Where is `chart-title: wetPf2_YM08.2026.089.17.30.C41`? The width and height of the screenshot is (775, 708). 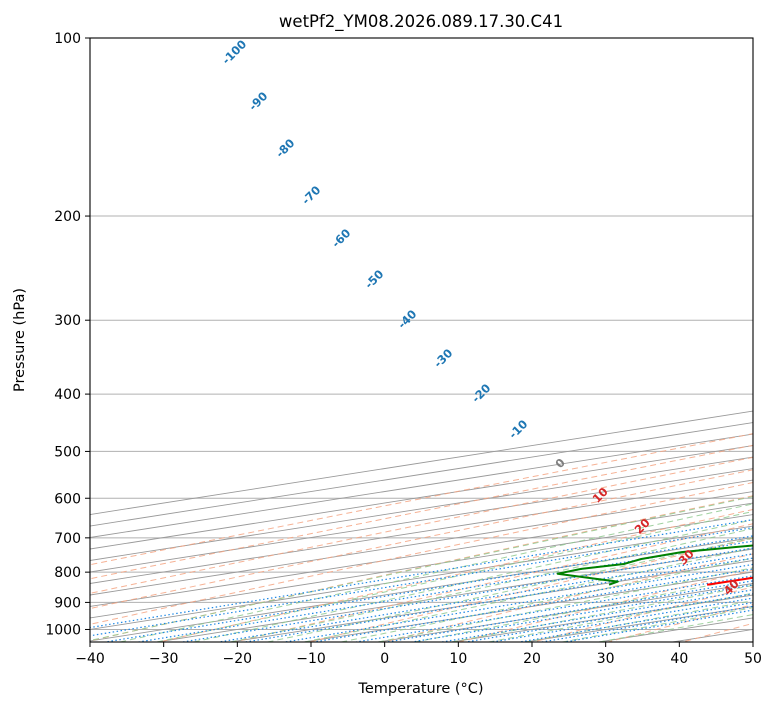
chart-title: wetPf2_YM08.2026.089.17.30.C41 is located at coordinates (421, 22).